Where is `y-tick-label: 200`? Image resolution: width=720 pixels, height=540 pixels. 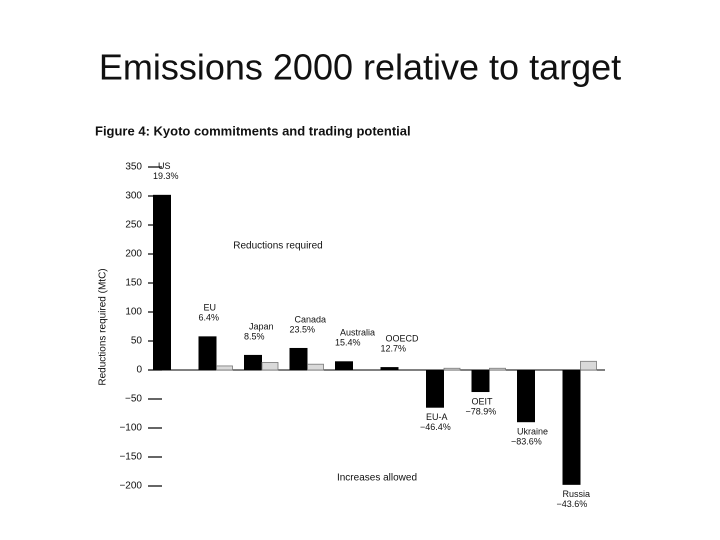
y-tick-label: 200 is located at coordinates (133, 254).